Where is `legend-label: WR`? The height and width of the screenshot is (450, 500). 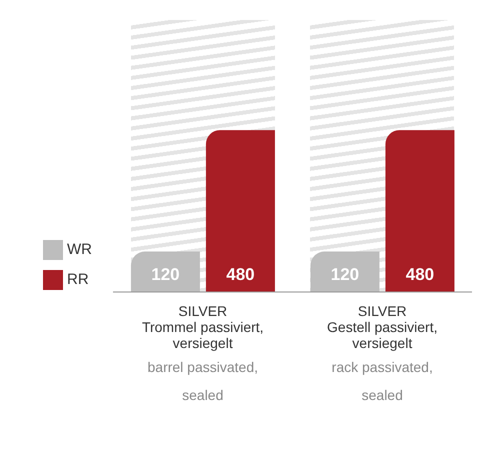 legend-label: WR is located at coordinates (79, 249).